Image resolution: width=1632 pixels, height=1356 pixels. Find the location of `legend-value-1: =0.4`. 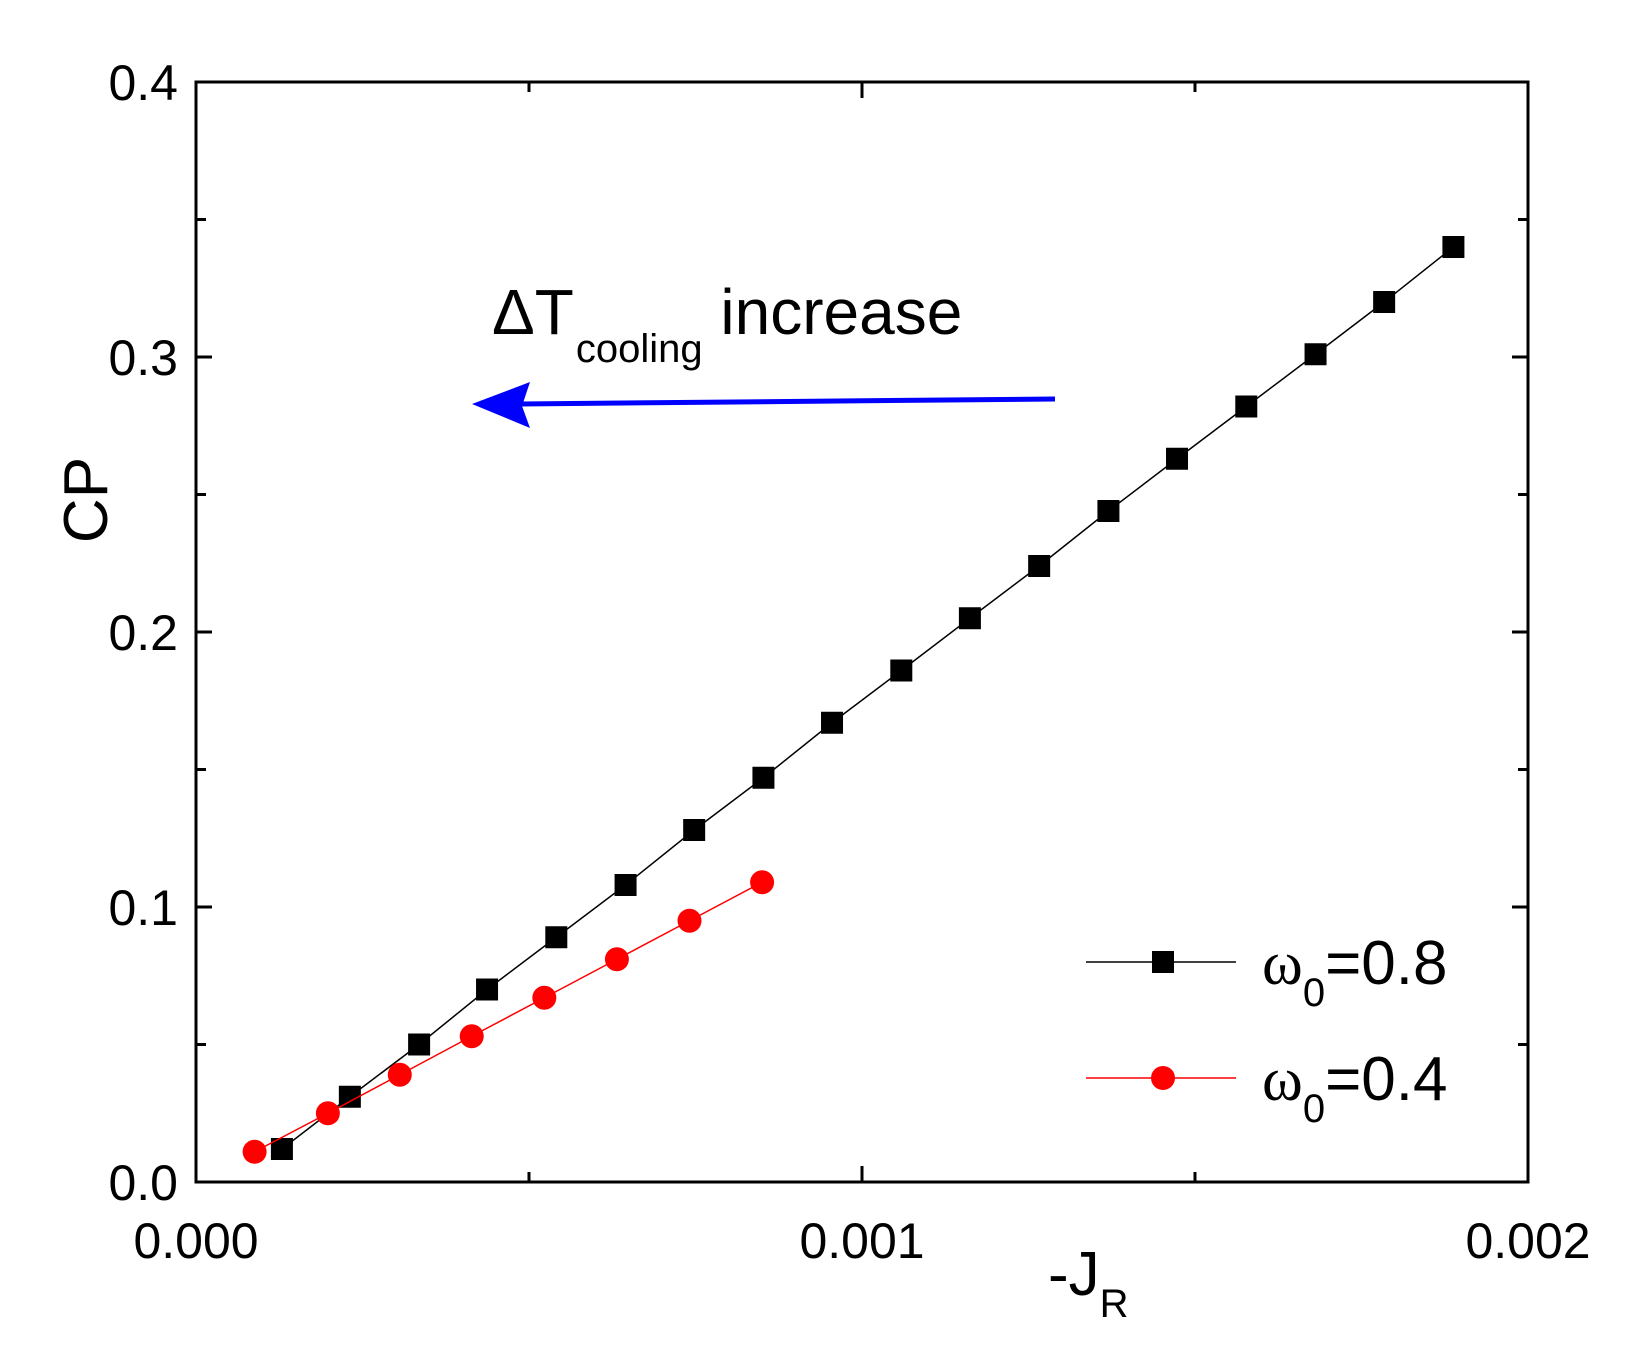

legend-value-1: =0.4 is located at coordinates (1386, 1079).